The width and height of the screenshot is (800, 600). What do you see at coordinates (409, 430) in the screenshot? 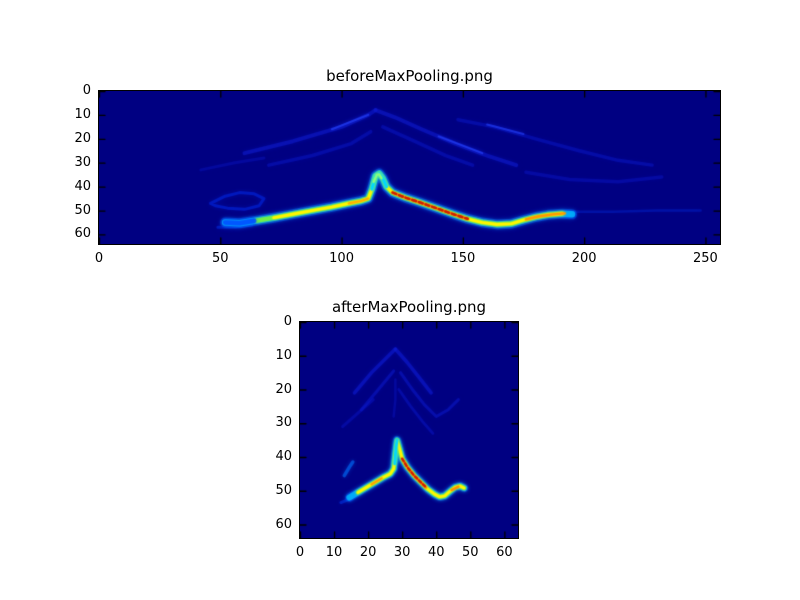
I see `heatmap-after-maxpooling` at bounding box center [409, 430].